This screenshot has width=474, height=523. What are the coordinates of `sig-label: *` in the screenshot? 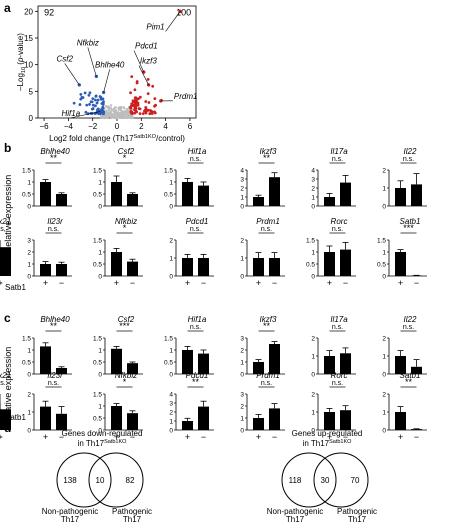 It's located at (125, 382).